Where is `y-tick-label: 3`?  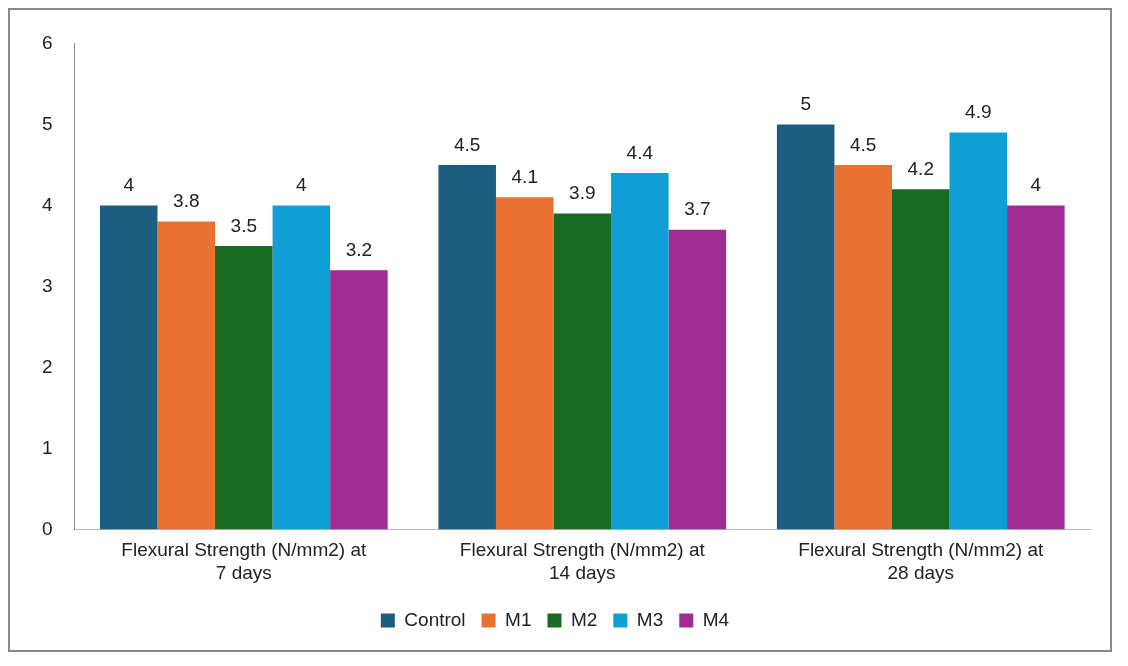
y-tick-label: 3 is located at coordinates (47, 285).